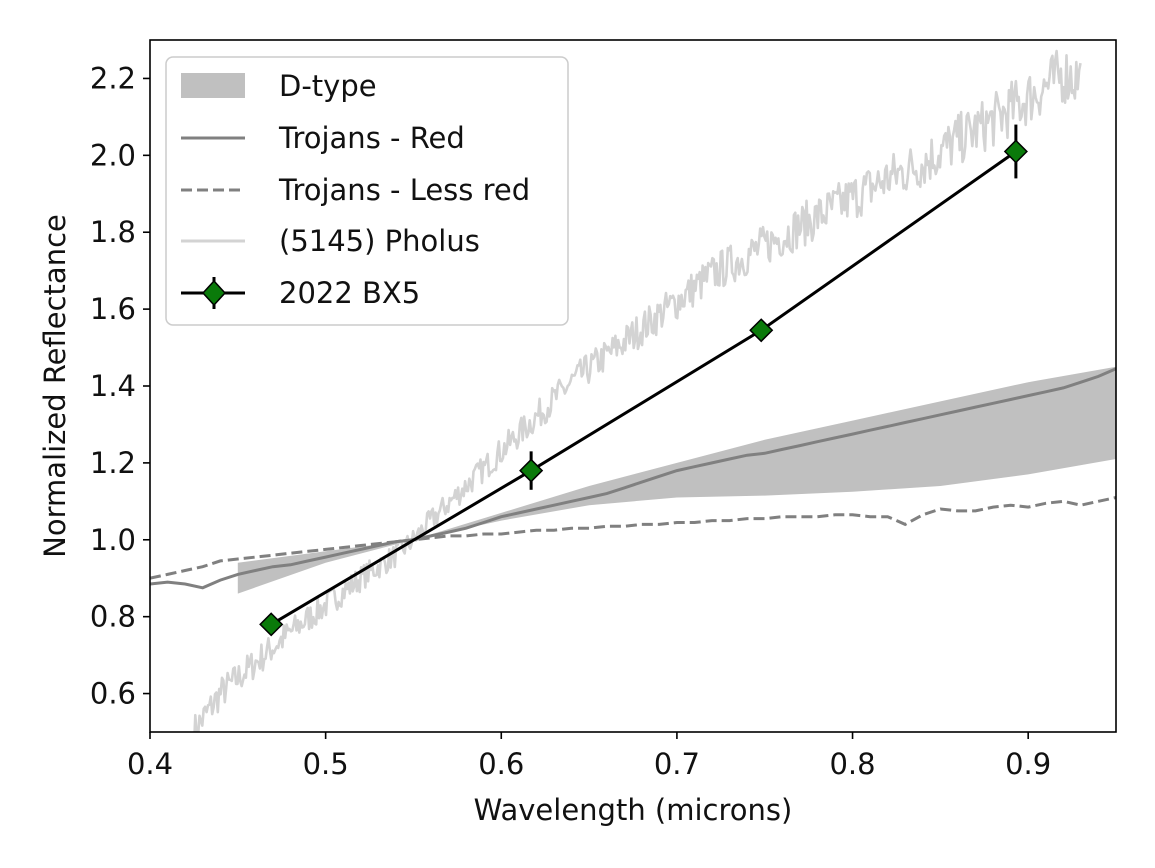  Describe the element at coordinates (349, 293) in the screenshot. I see `legend-label-2022-bx5: 2022 BX5` at that location.